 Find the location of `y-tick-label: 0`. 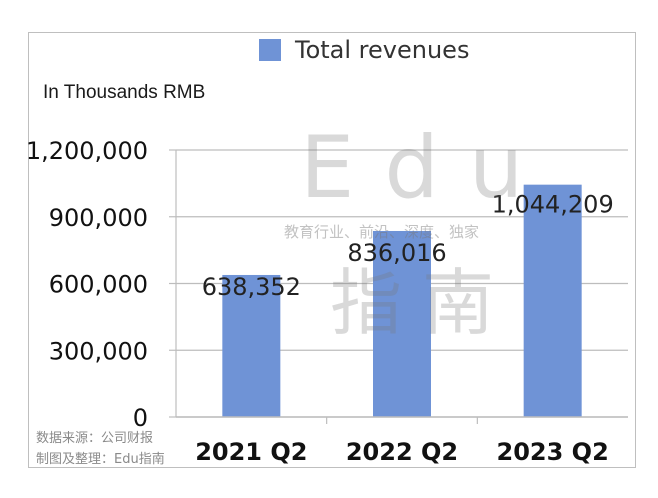

y-tick-label: 0 is located at coordinates (140, 418).